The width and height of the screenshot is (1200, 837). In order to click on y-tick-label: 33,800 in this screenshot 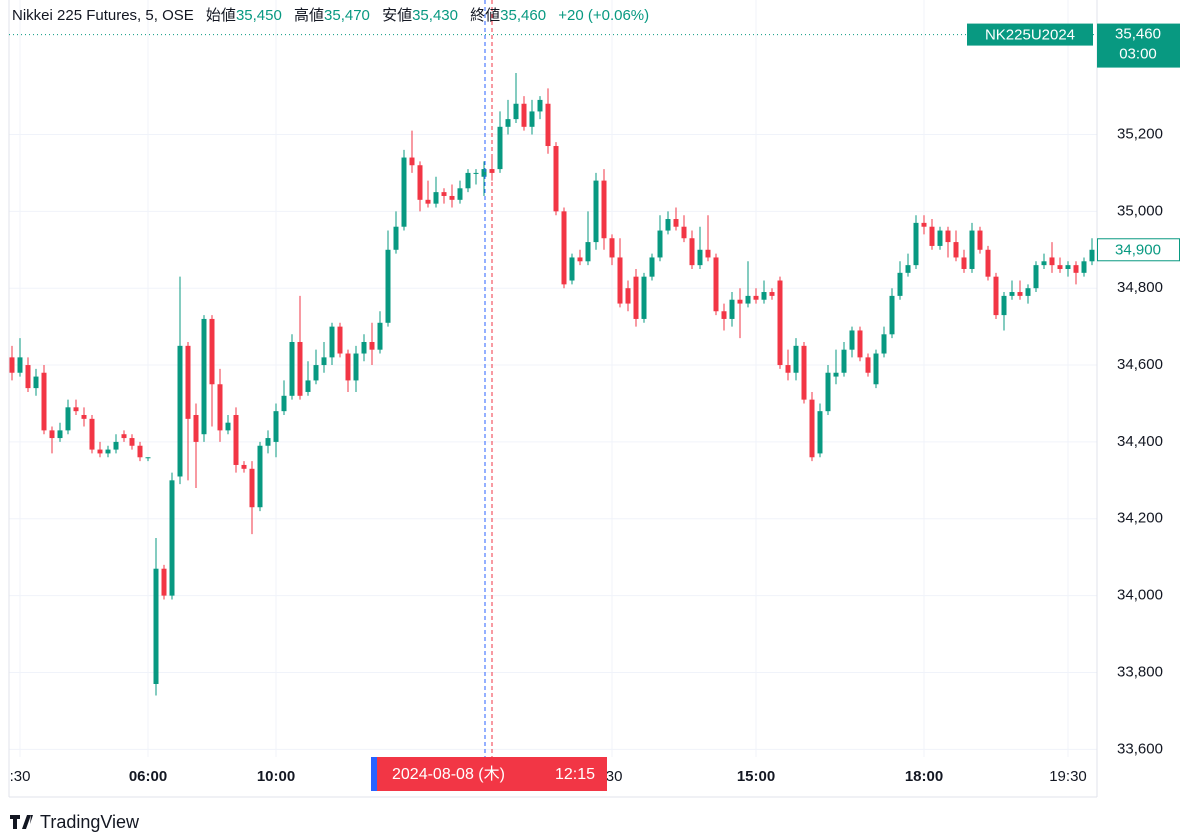, I will do `click(1140, 671)`.